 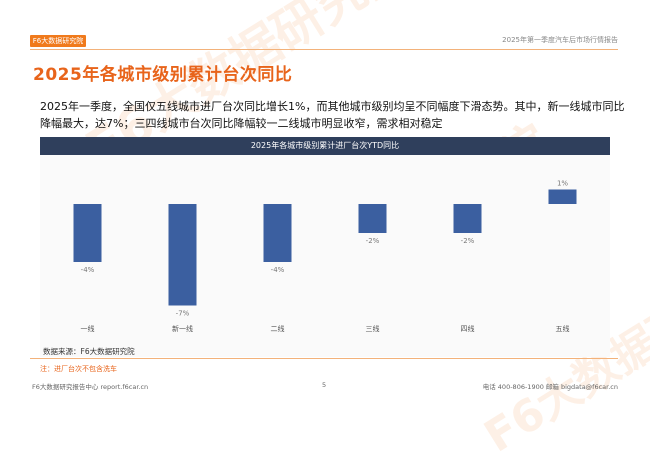 What do you see at coordinates (468, 328) in the screenshot?
I see `x-tick-label-4: 四线` at bounding box center [468, 328].